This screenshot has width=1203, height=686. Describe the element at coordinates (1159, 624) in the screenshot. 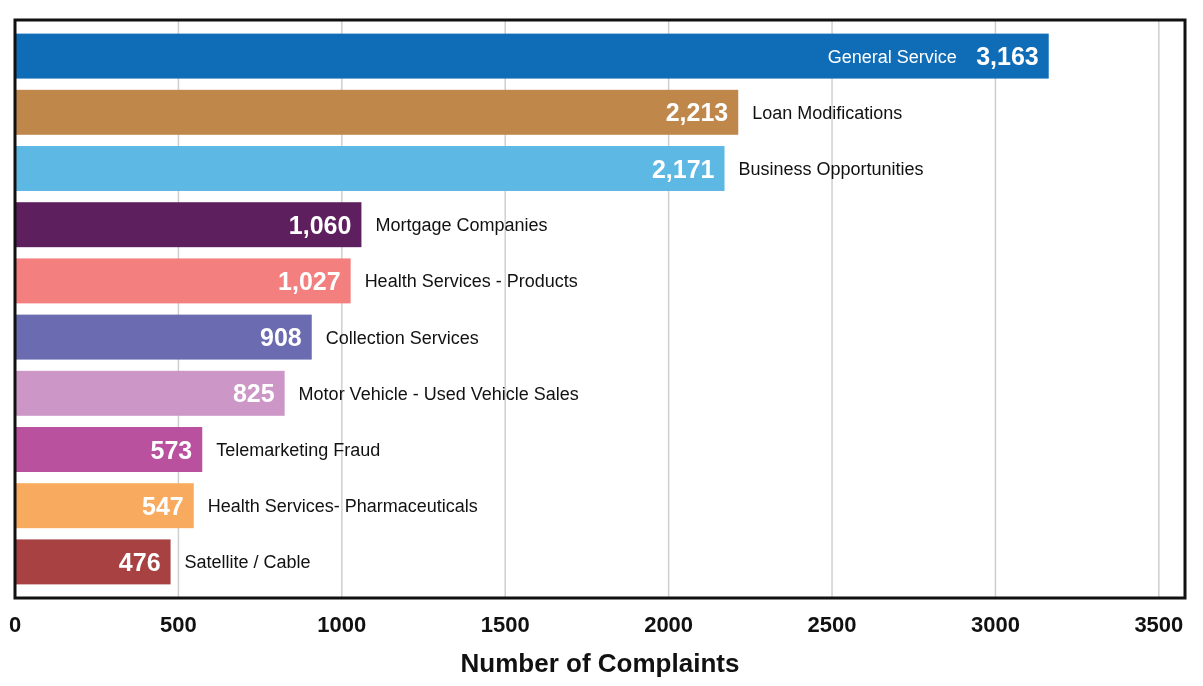

I see `x-tick-label: 3500` at that location.